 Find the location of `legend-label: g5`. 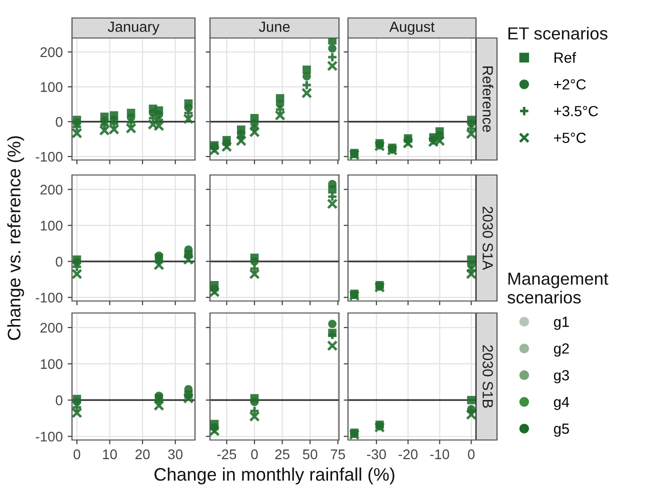

legend-label: g5 is located at coordinates (561, 430).